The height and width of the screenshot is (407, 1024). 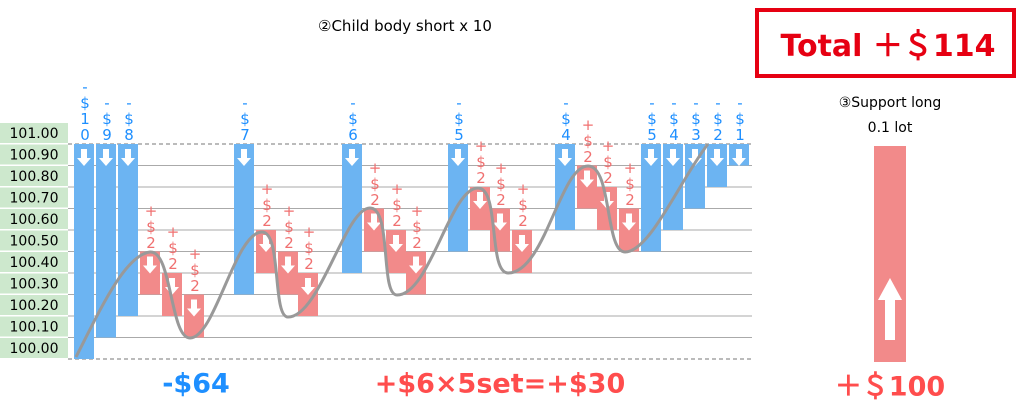 I want to click on short-label: -$8, so click(x=129, y=118).